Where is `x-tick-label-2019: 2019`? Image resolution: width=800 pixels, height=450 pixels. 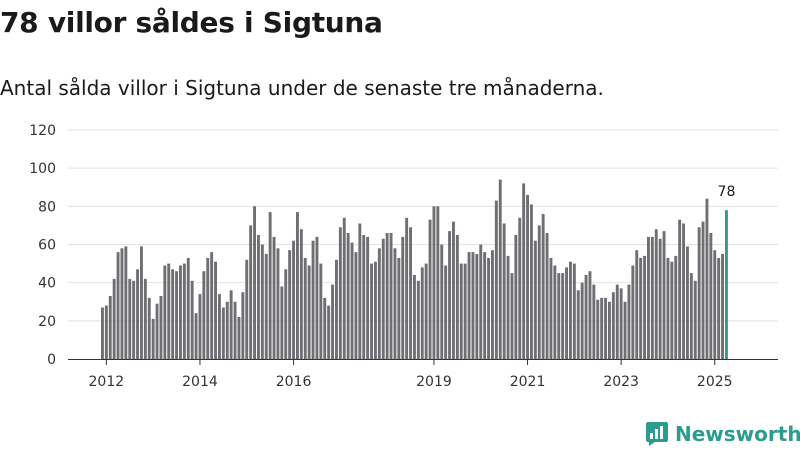
x-tick-label-2019: 2019 is located at coordinates (434, 382).